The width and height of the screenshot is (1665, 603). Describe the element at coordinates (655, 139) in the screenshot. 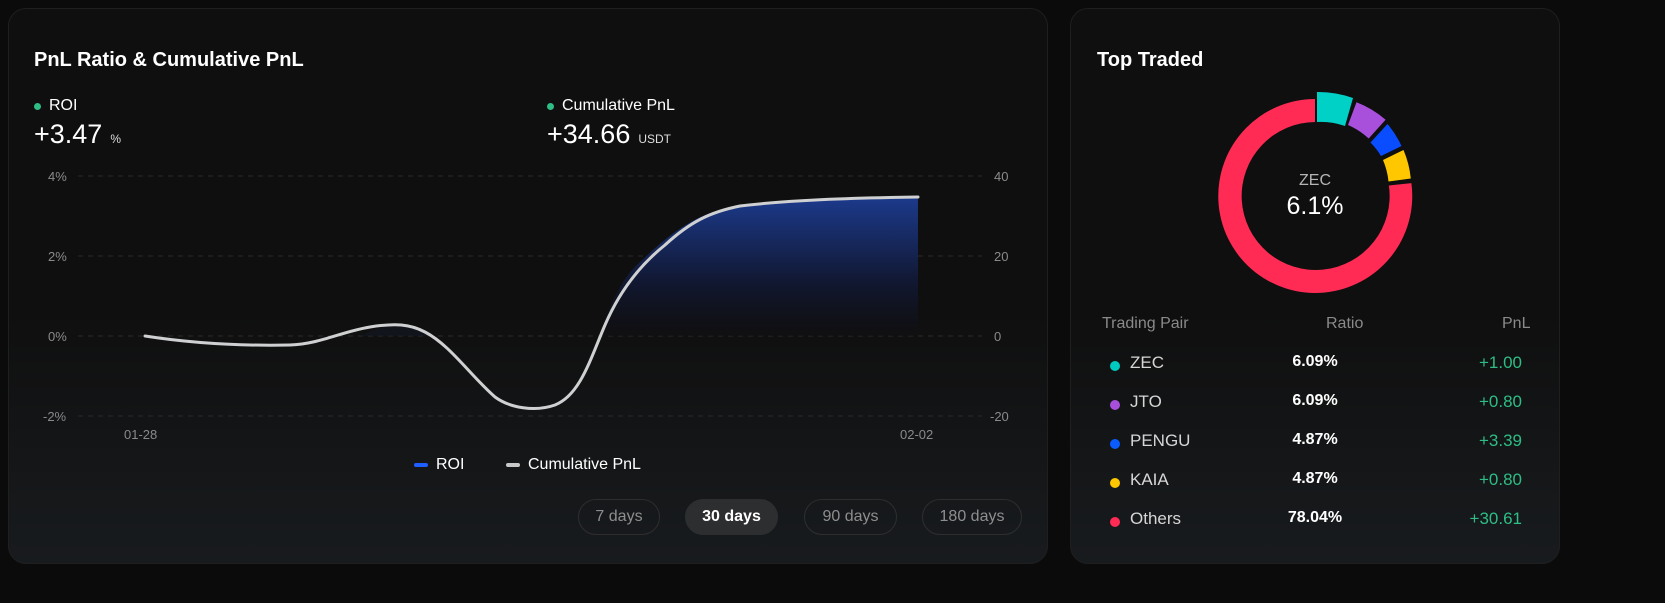

I see `cumulative-pnl-unit: USDT` at that location.